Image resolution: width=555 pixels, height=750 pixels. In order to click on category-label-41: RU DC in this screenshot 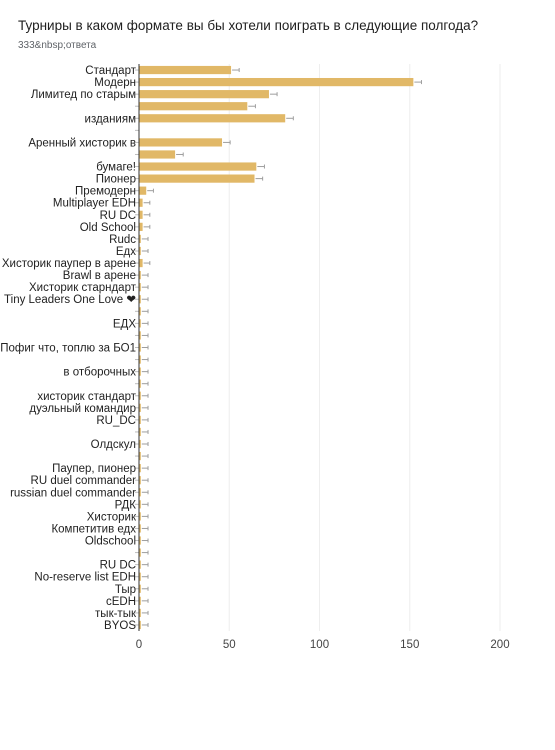, I will do `click(118, 566)`.